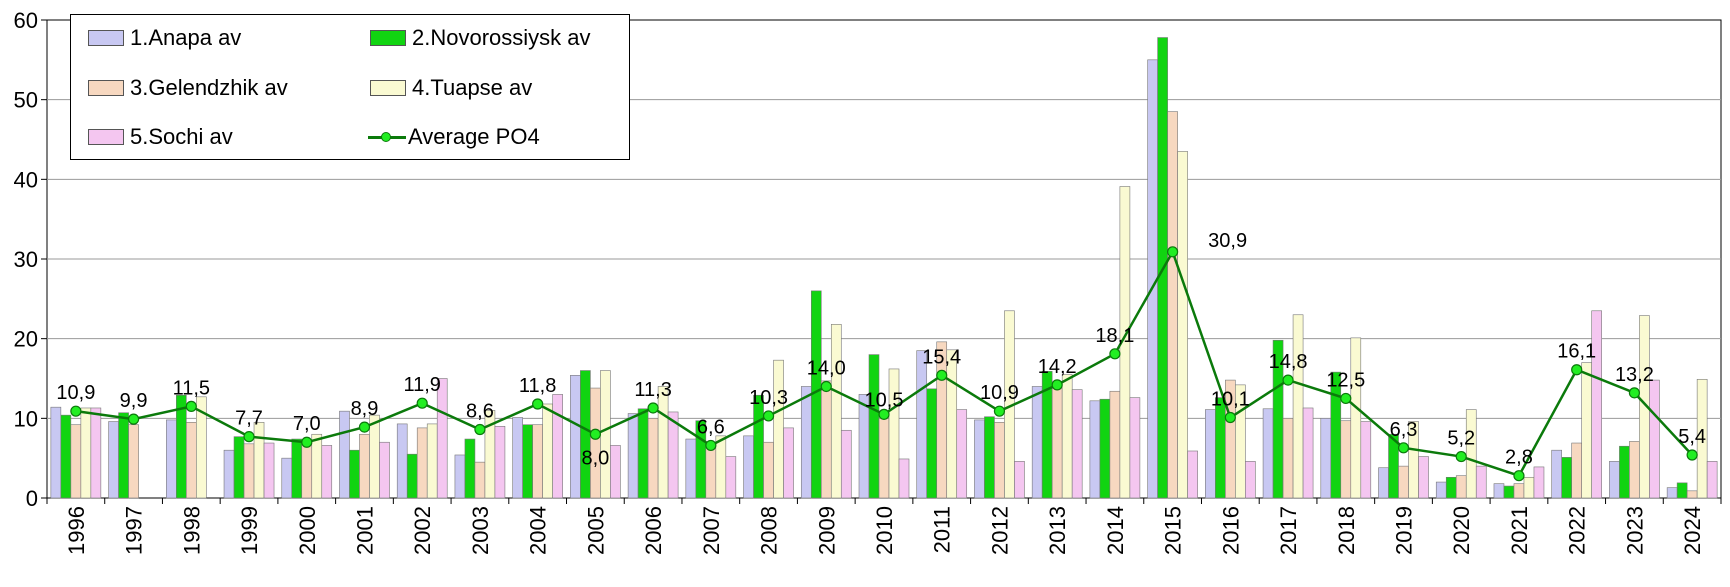  What do you see at coordinates (307, 471) in the screenshot?
I see `bar-3-gelendzhik-av-2000` at bounding box center [307, 471].